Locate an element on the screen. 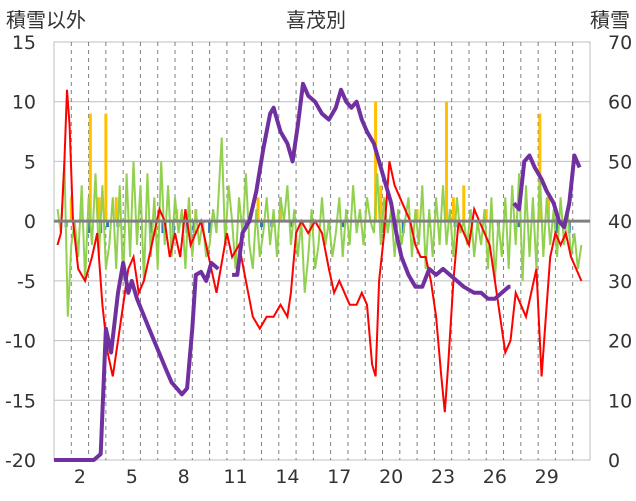 This screenshot has width=636, height=501. y2-tick-label: 60 is located at coordinates (620, 103).